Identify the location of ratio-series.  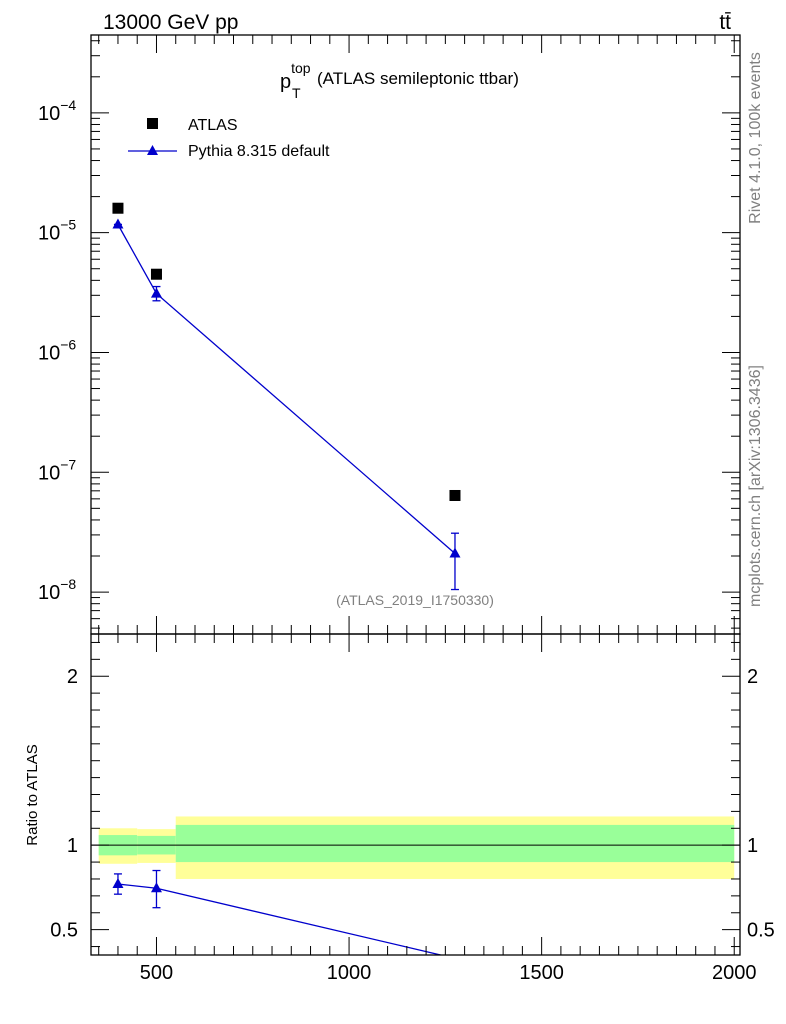
(278, 912).